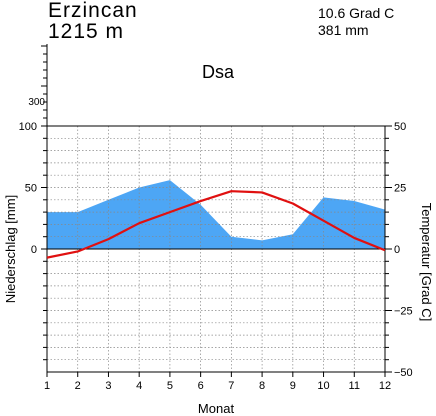 This screenshot has height=416, width=436. What do you see at coordinates (34, 250) in the screenshot?
I see `precip-tick-label: 0` at bounding box center [34, 250].